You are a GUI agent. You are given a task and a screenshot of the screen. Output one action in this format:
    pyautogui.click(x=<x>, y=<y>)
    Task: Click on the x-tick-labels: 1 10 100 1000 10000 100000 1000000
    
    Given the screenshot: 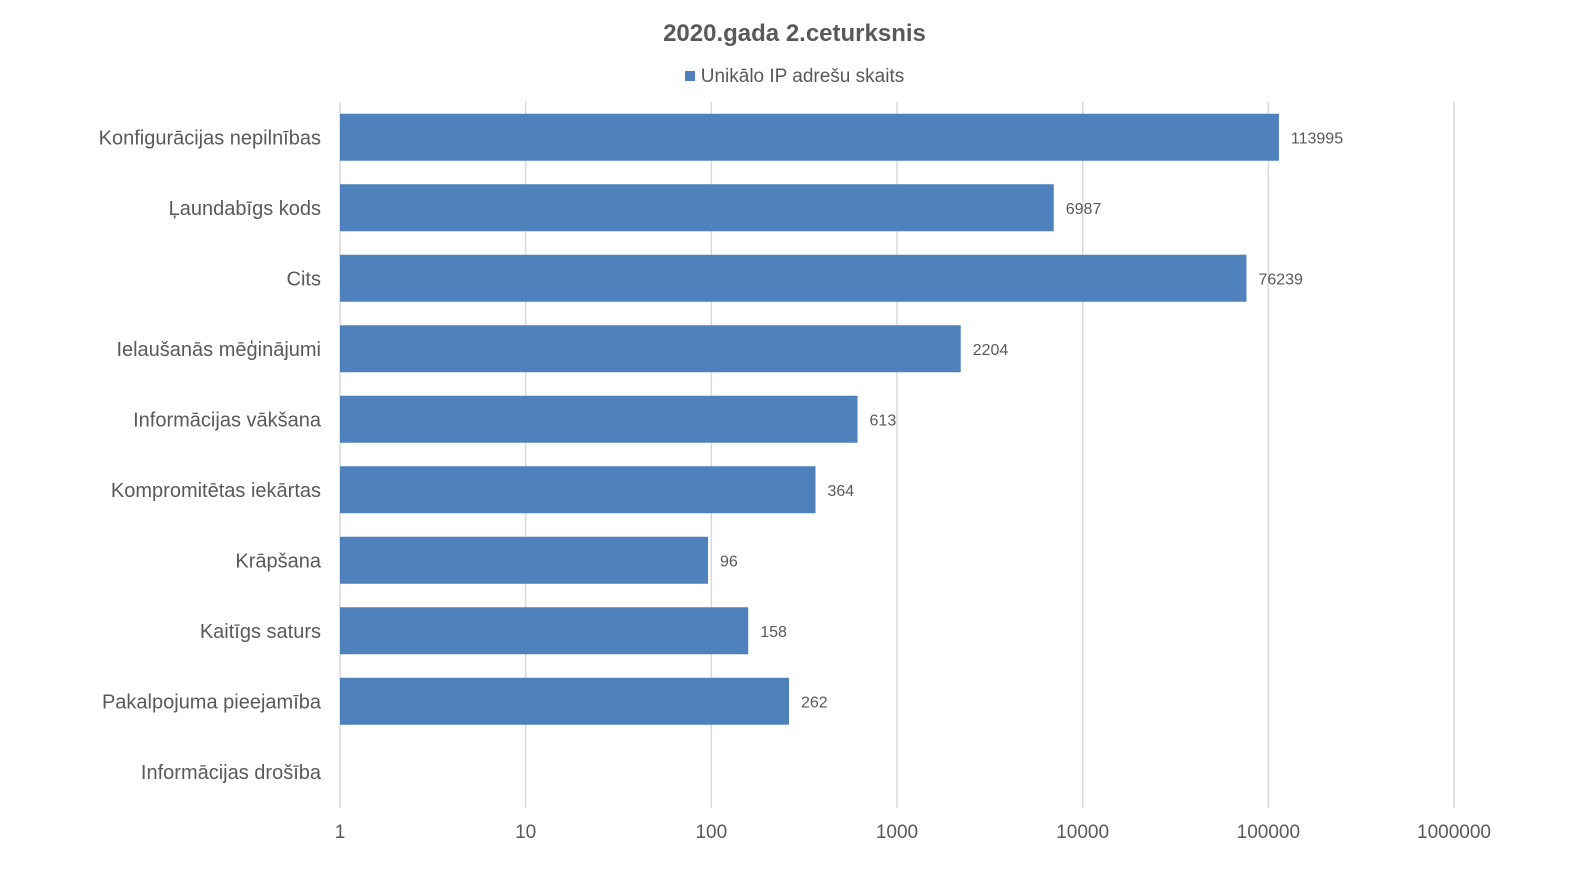 What is the action you would take?
    pyautogui.click(x=913, y=832)
    